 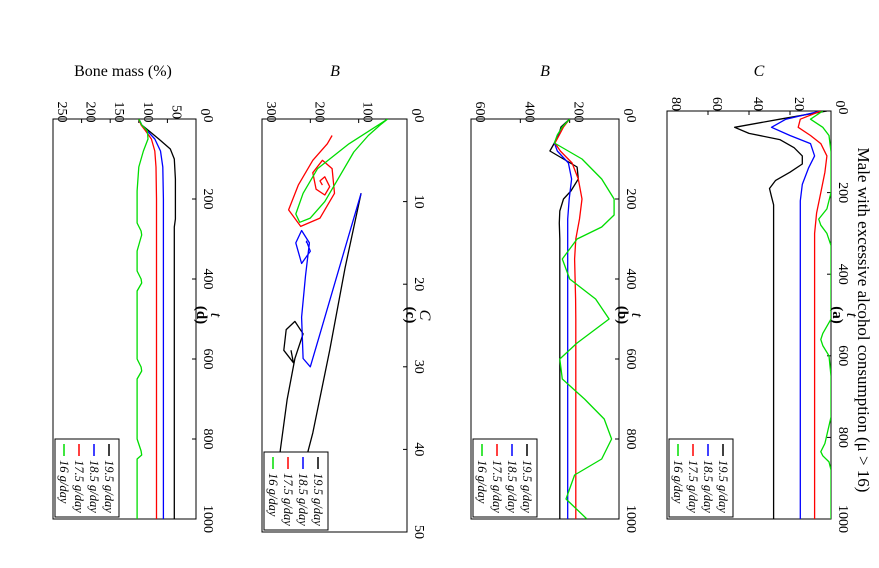 I want to click on y-tick-label: 20, so click(x=798, y=104).